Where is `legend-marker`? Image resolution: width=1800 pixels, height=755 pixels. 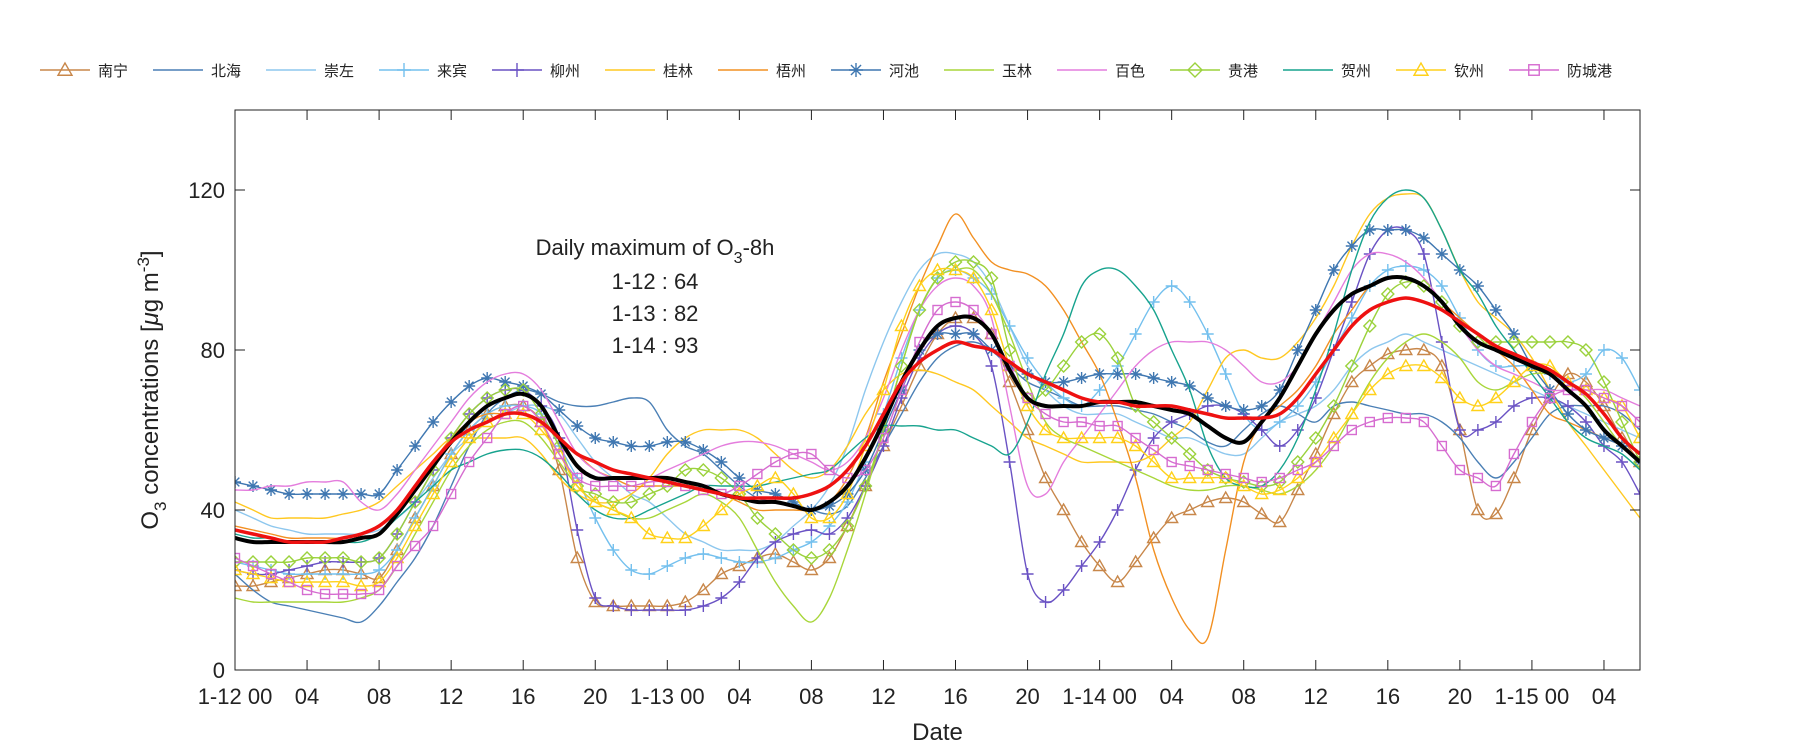
legend-marker is located at coordinates (65, 68).